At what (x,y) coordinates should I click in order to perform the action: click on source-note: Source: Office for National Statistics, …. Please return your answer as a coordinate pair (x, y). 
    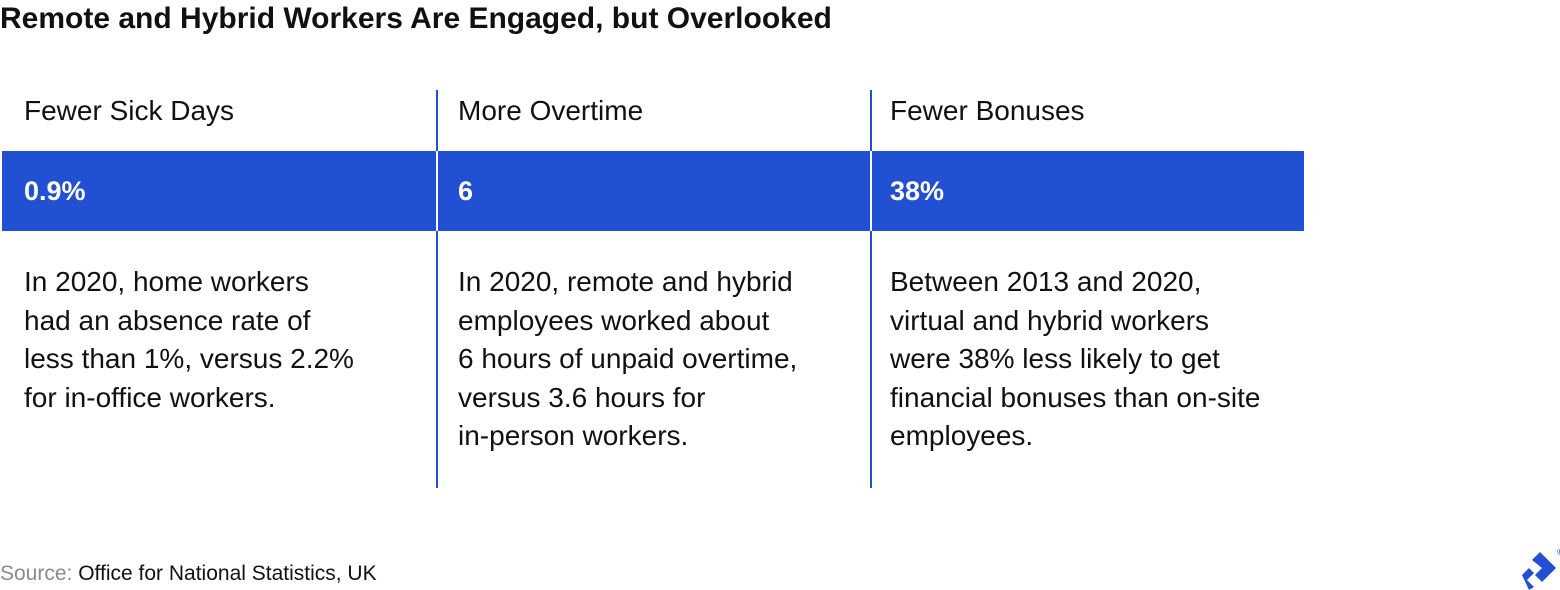
    Looking at the image, I should click on (188, 574).